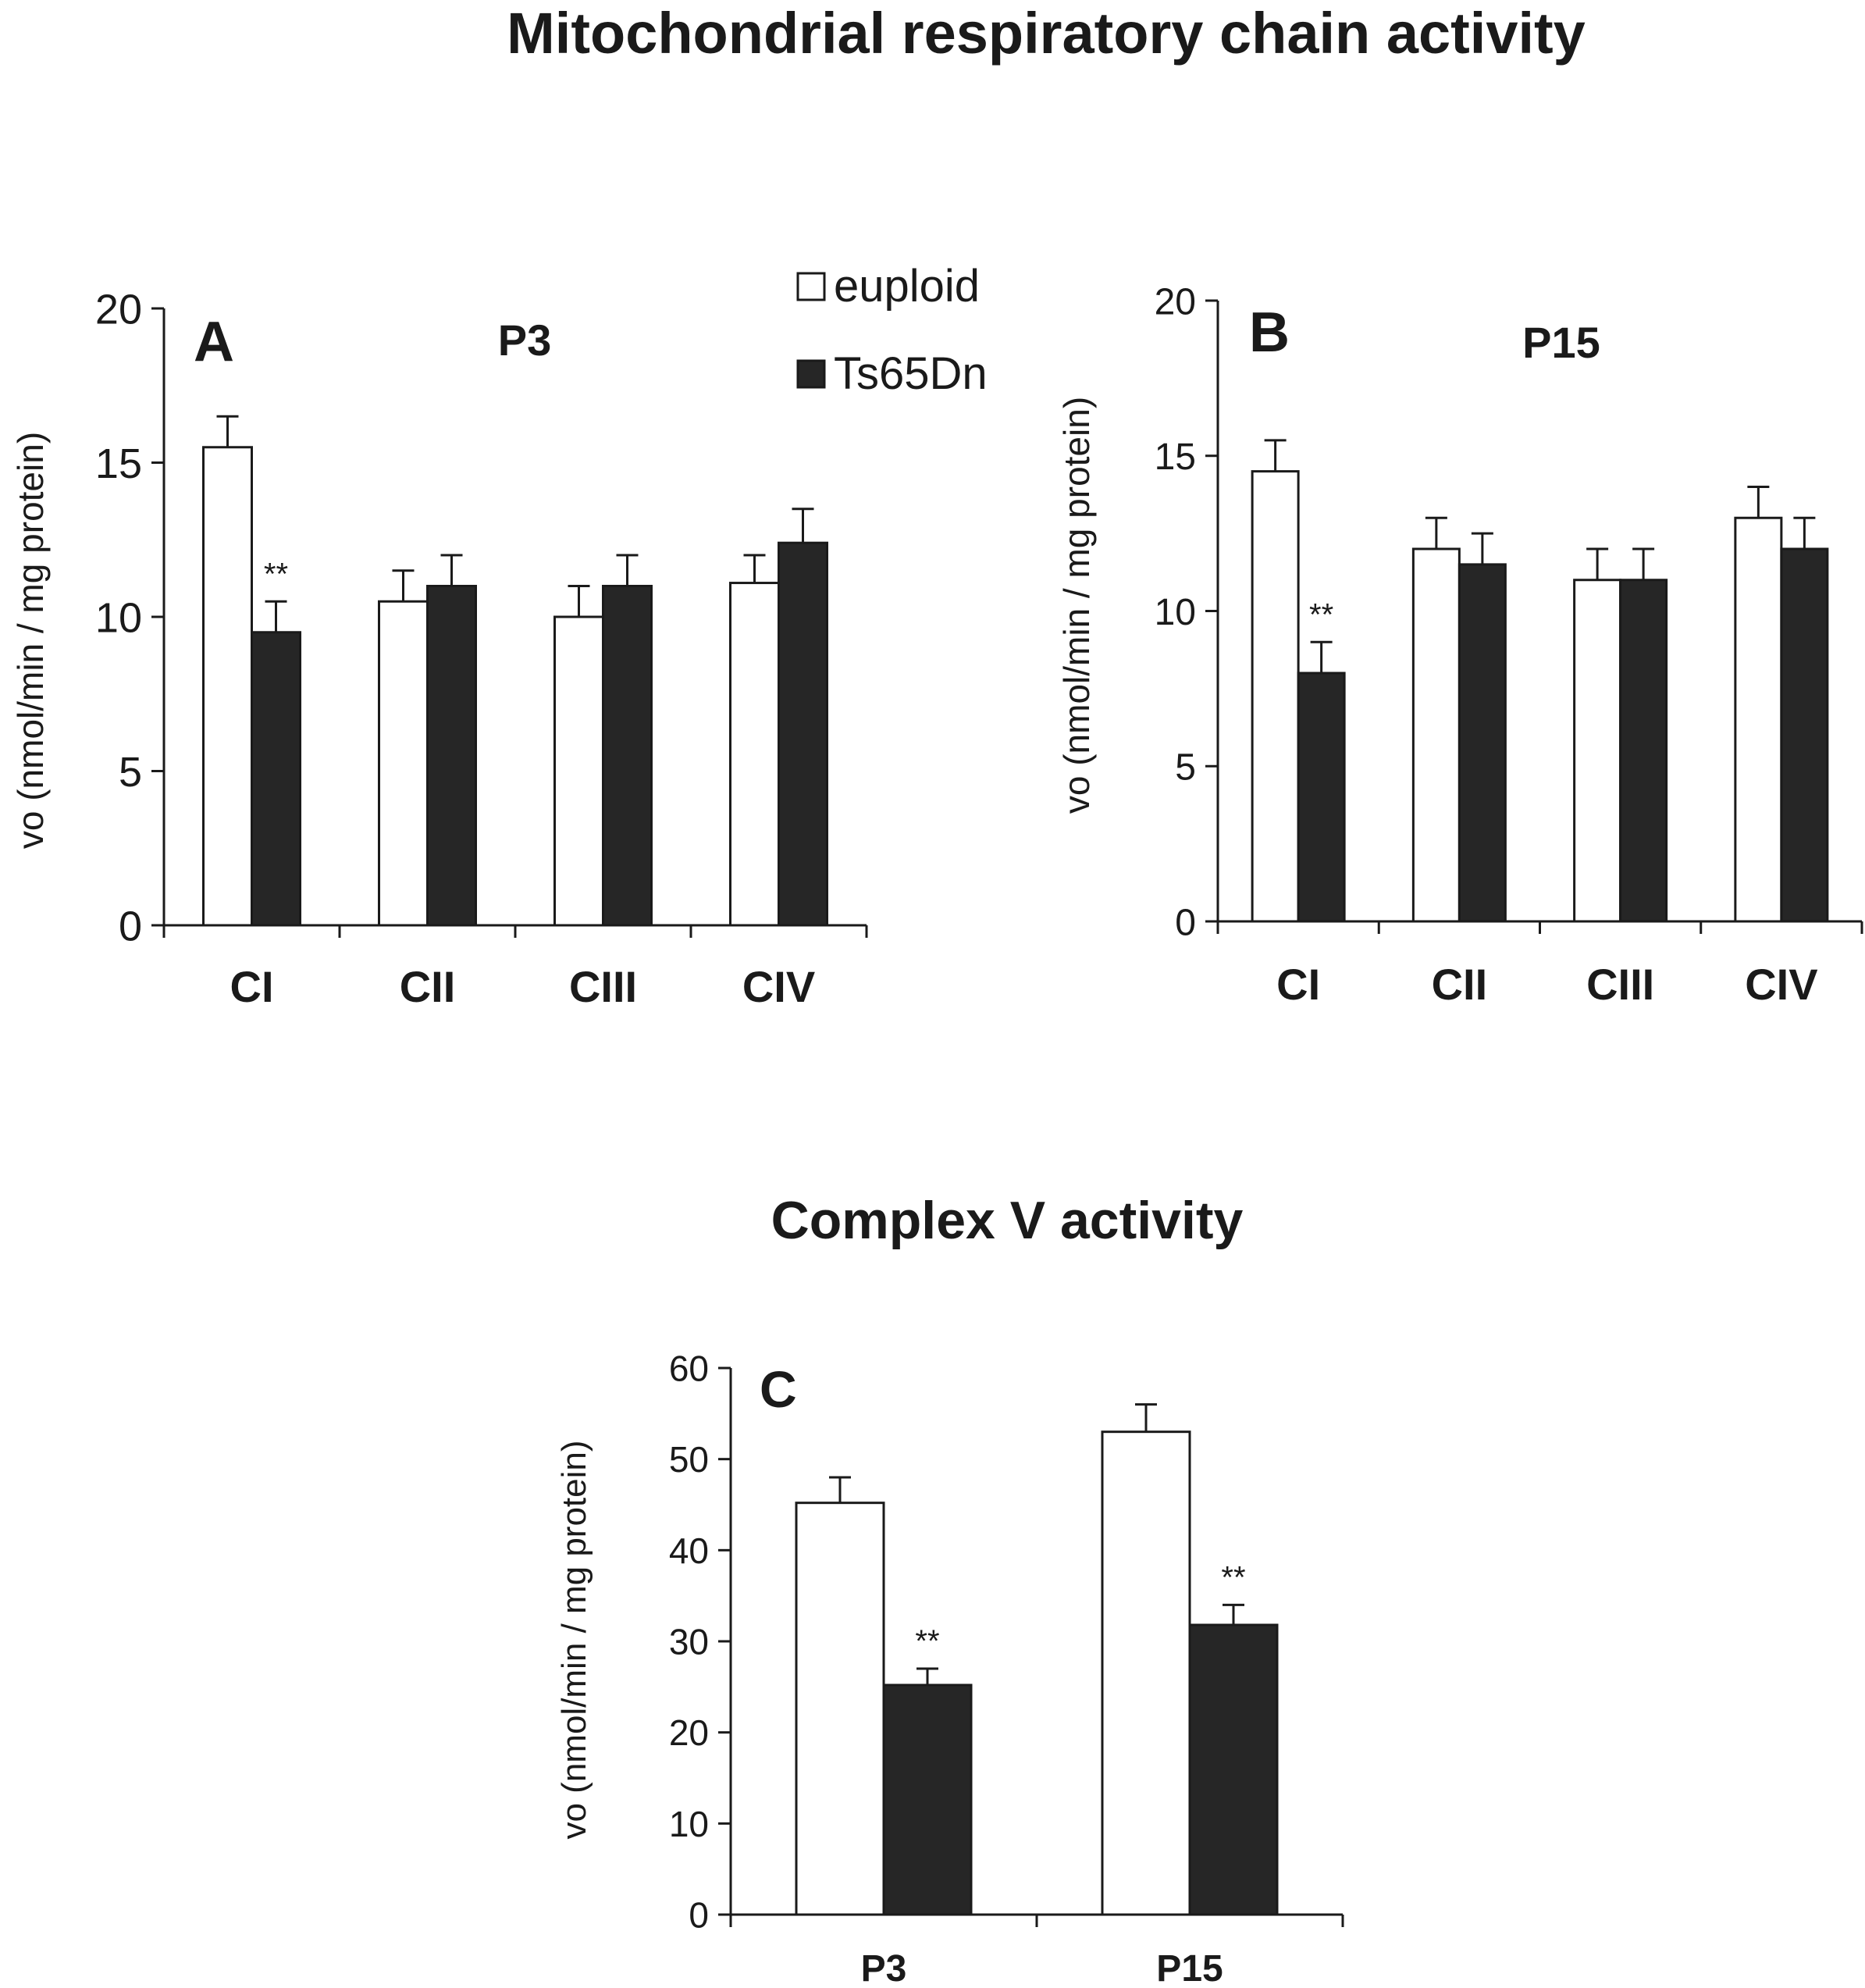  What do you see at coordinates (1076, 605) in the screenshot?
I see `panel-b-y-axis-label: vo (nmol/min / mg protein)` at bounding box center [1076, 605].